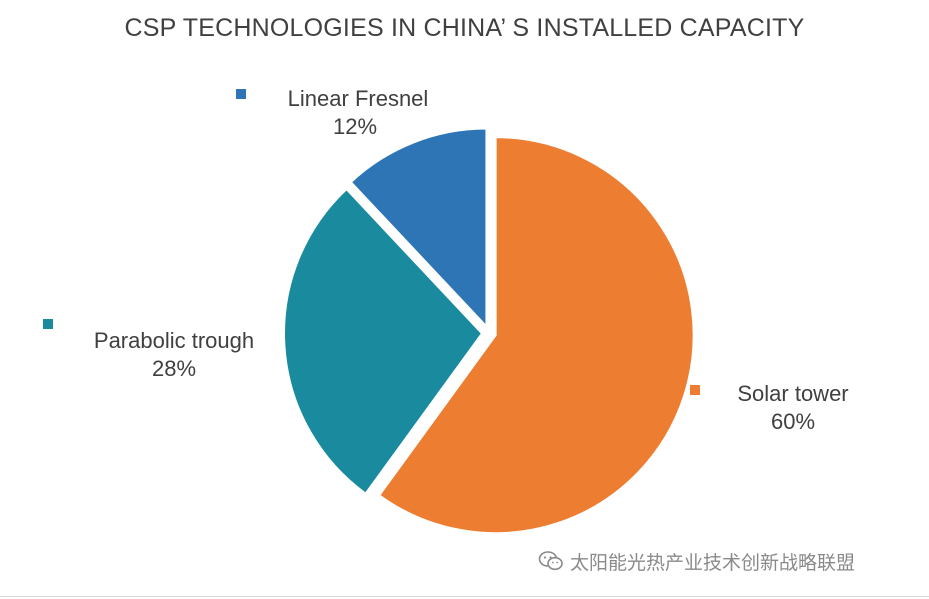  Describe the element at coordinates (174, 355) in the screenshot. I see `slice-label-parabolic-trough: Parabolic trough 28%` at that location.